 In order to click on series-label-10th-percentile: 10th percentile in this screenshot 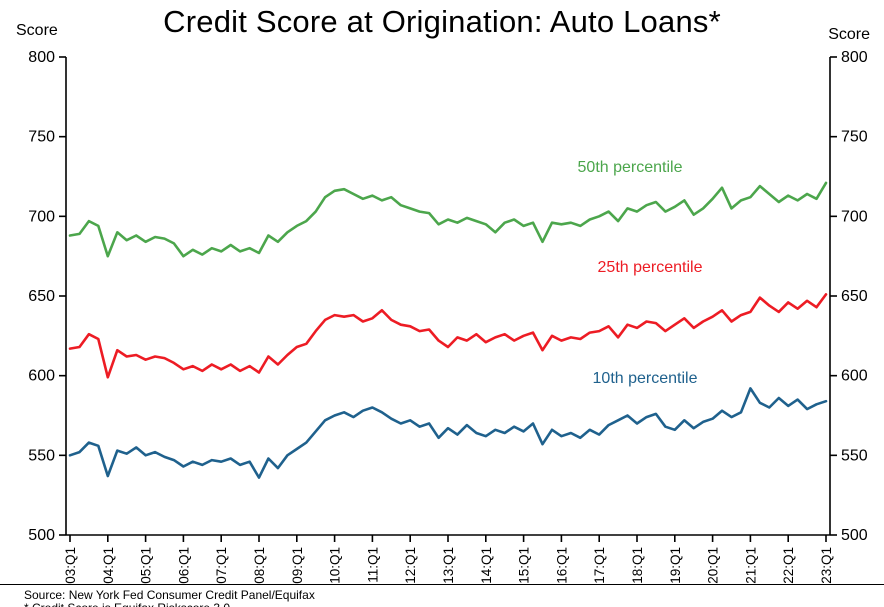, I will do `click(645, 378)`.